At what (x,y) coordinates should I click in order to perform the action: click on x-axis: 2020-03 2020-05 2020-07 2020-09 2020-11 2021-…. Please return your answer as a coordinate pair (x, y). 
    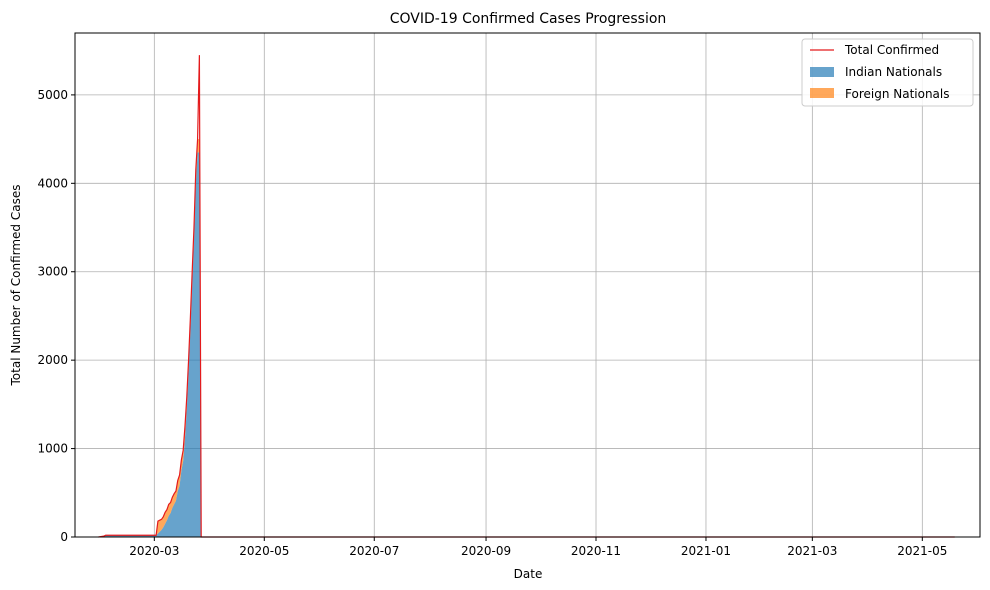
    Looking at the image, I should click on (538, 547).